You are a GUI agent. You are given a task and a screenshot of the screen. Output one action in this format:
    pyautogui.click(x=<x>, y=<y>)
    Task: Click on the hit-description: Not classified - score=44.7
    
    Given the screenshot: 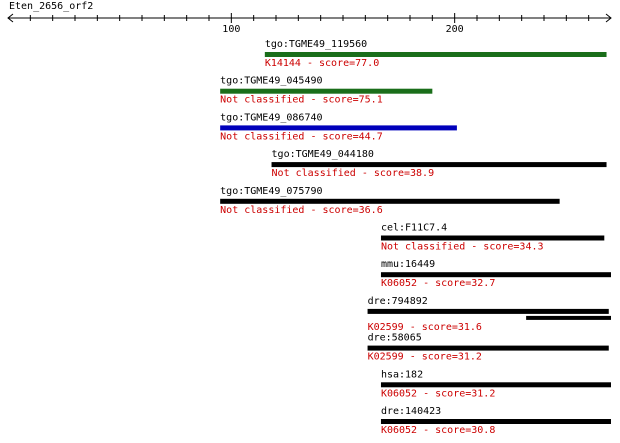 What is the action you would take?
    pyautogui.click(x=301, y=136)
    